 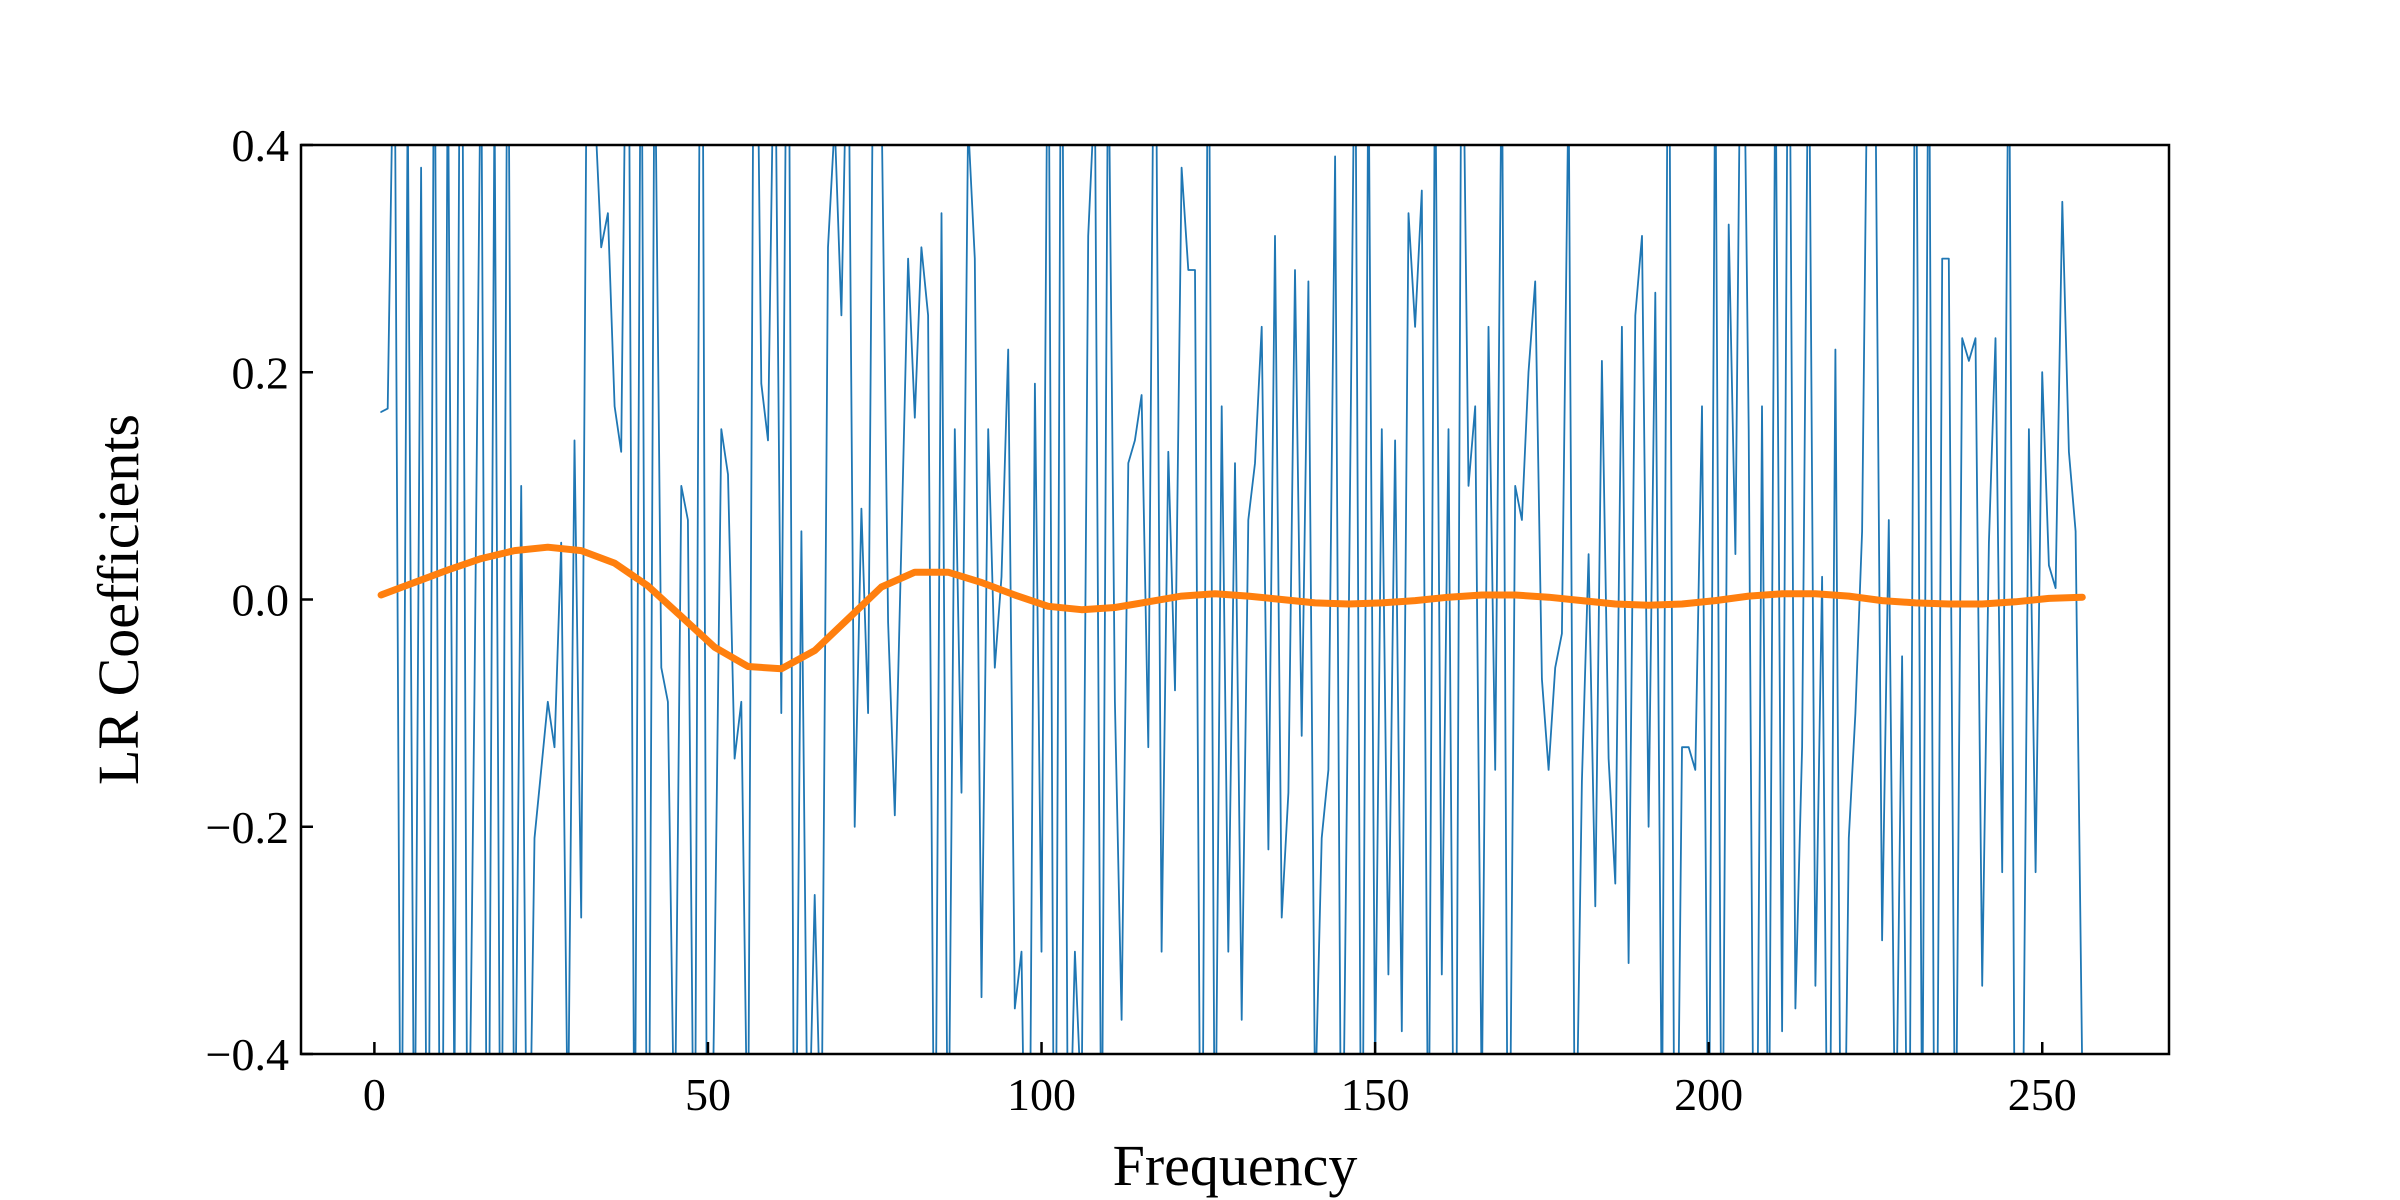 What do you see at coordinates (118, 599) in the screenshot?
I see `y-axis-label: LR Coefficients` at bounding box center [118, 599].